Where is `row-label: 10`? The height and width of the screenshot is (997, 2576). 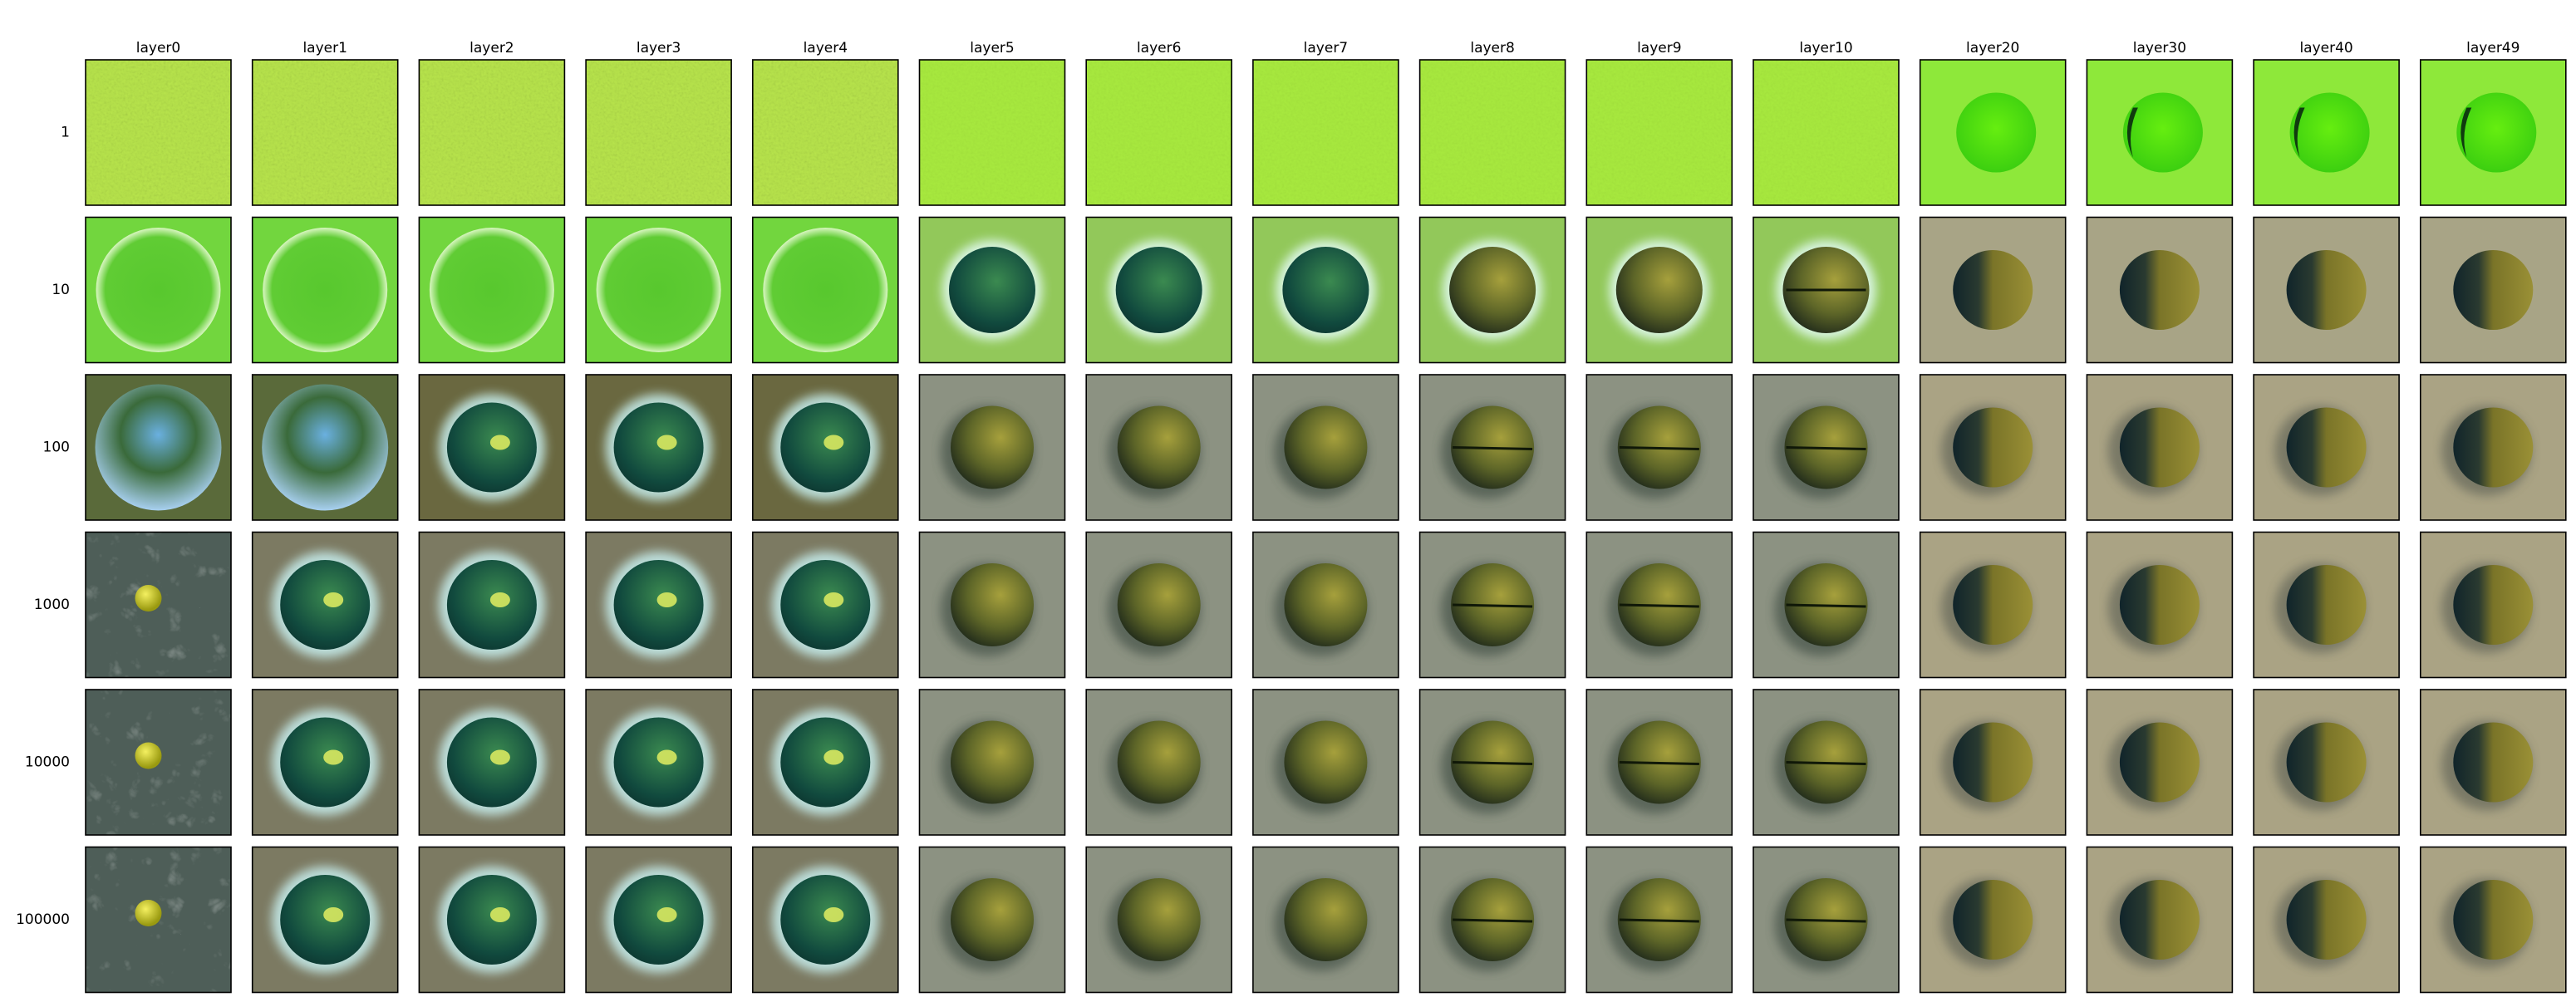
row-label: 10 is located at coordinates (61, 290).